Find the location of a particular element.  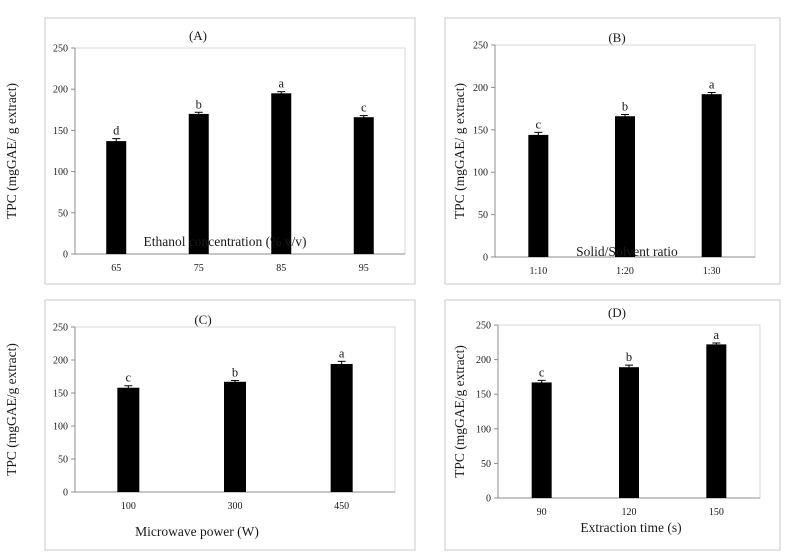

x-tick-label: 90 is located at coordinates (542, 512).